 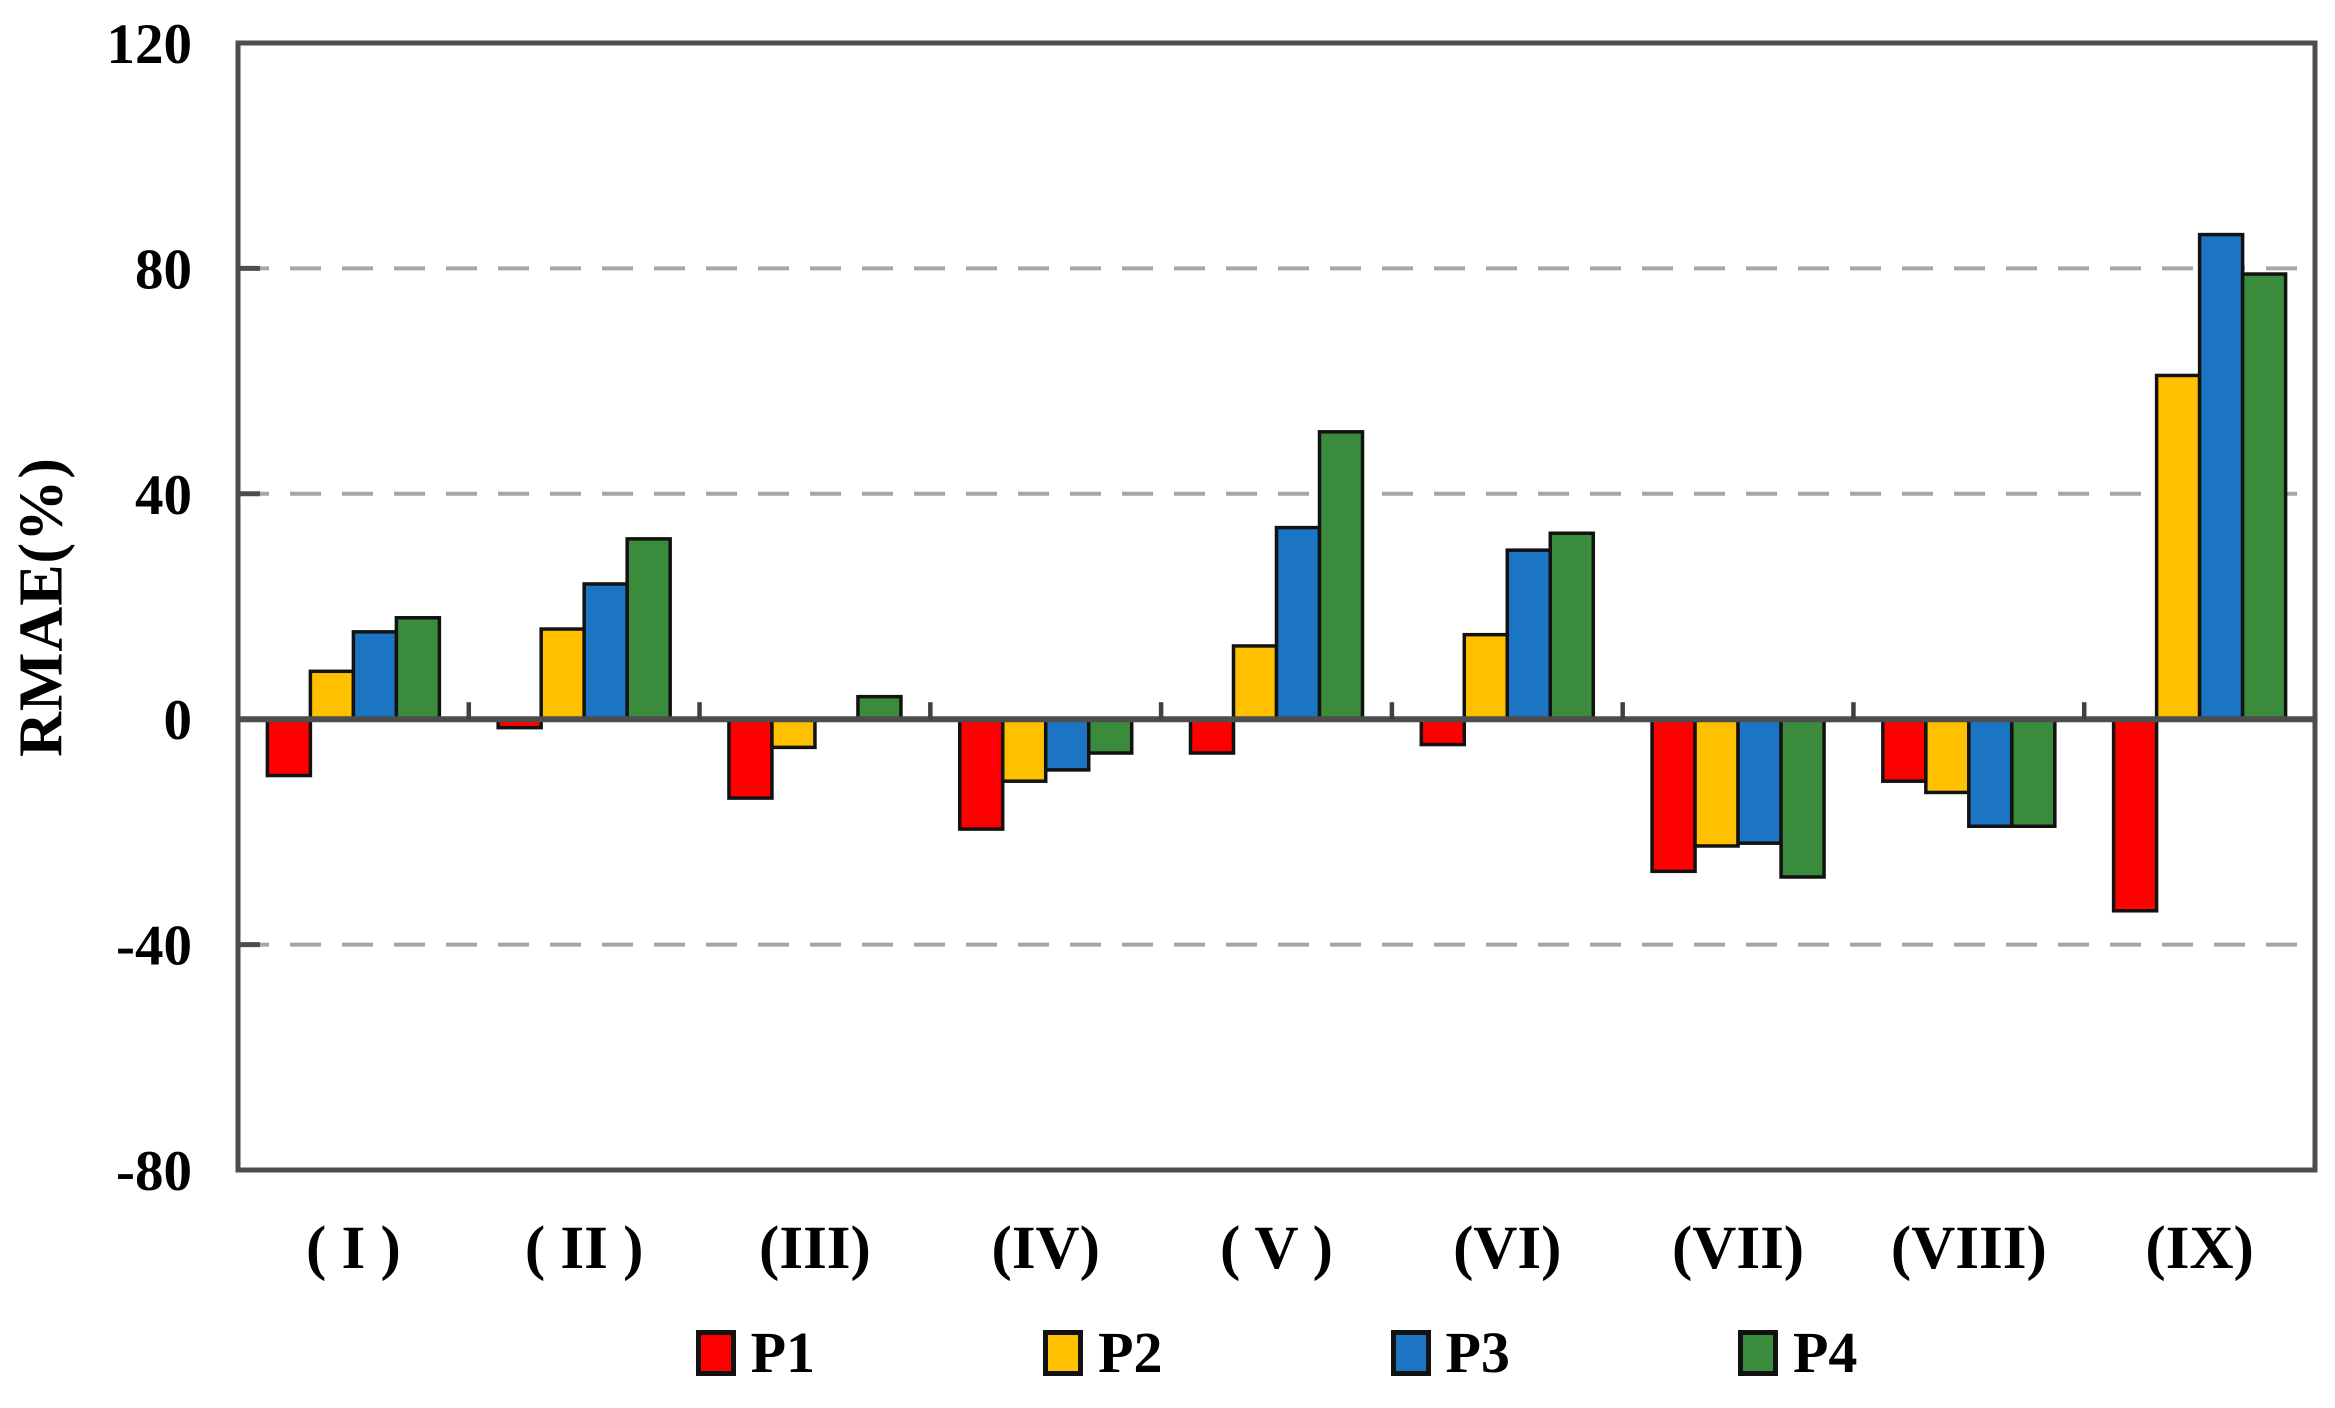 What do you see at coordinates (584, 1248) in the screenshot?
I see `x-category-label: ( II )` at bounding box center [584, 1248].